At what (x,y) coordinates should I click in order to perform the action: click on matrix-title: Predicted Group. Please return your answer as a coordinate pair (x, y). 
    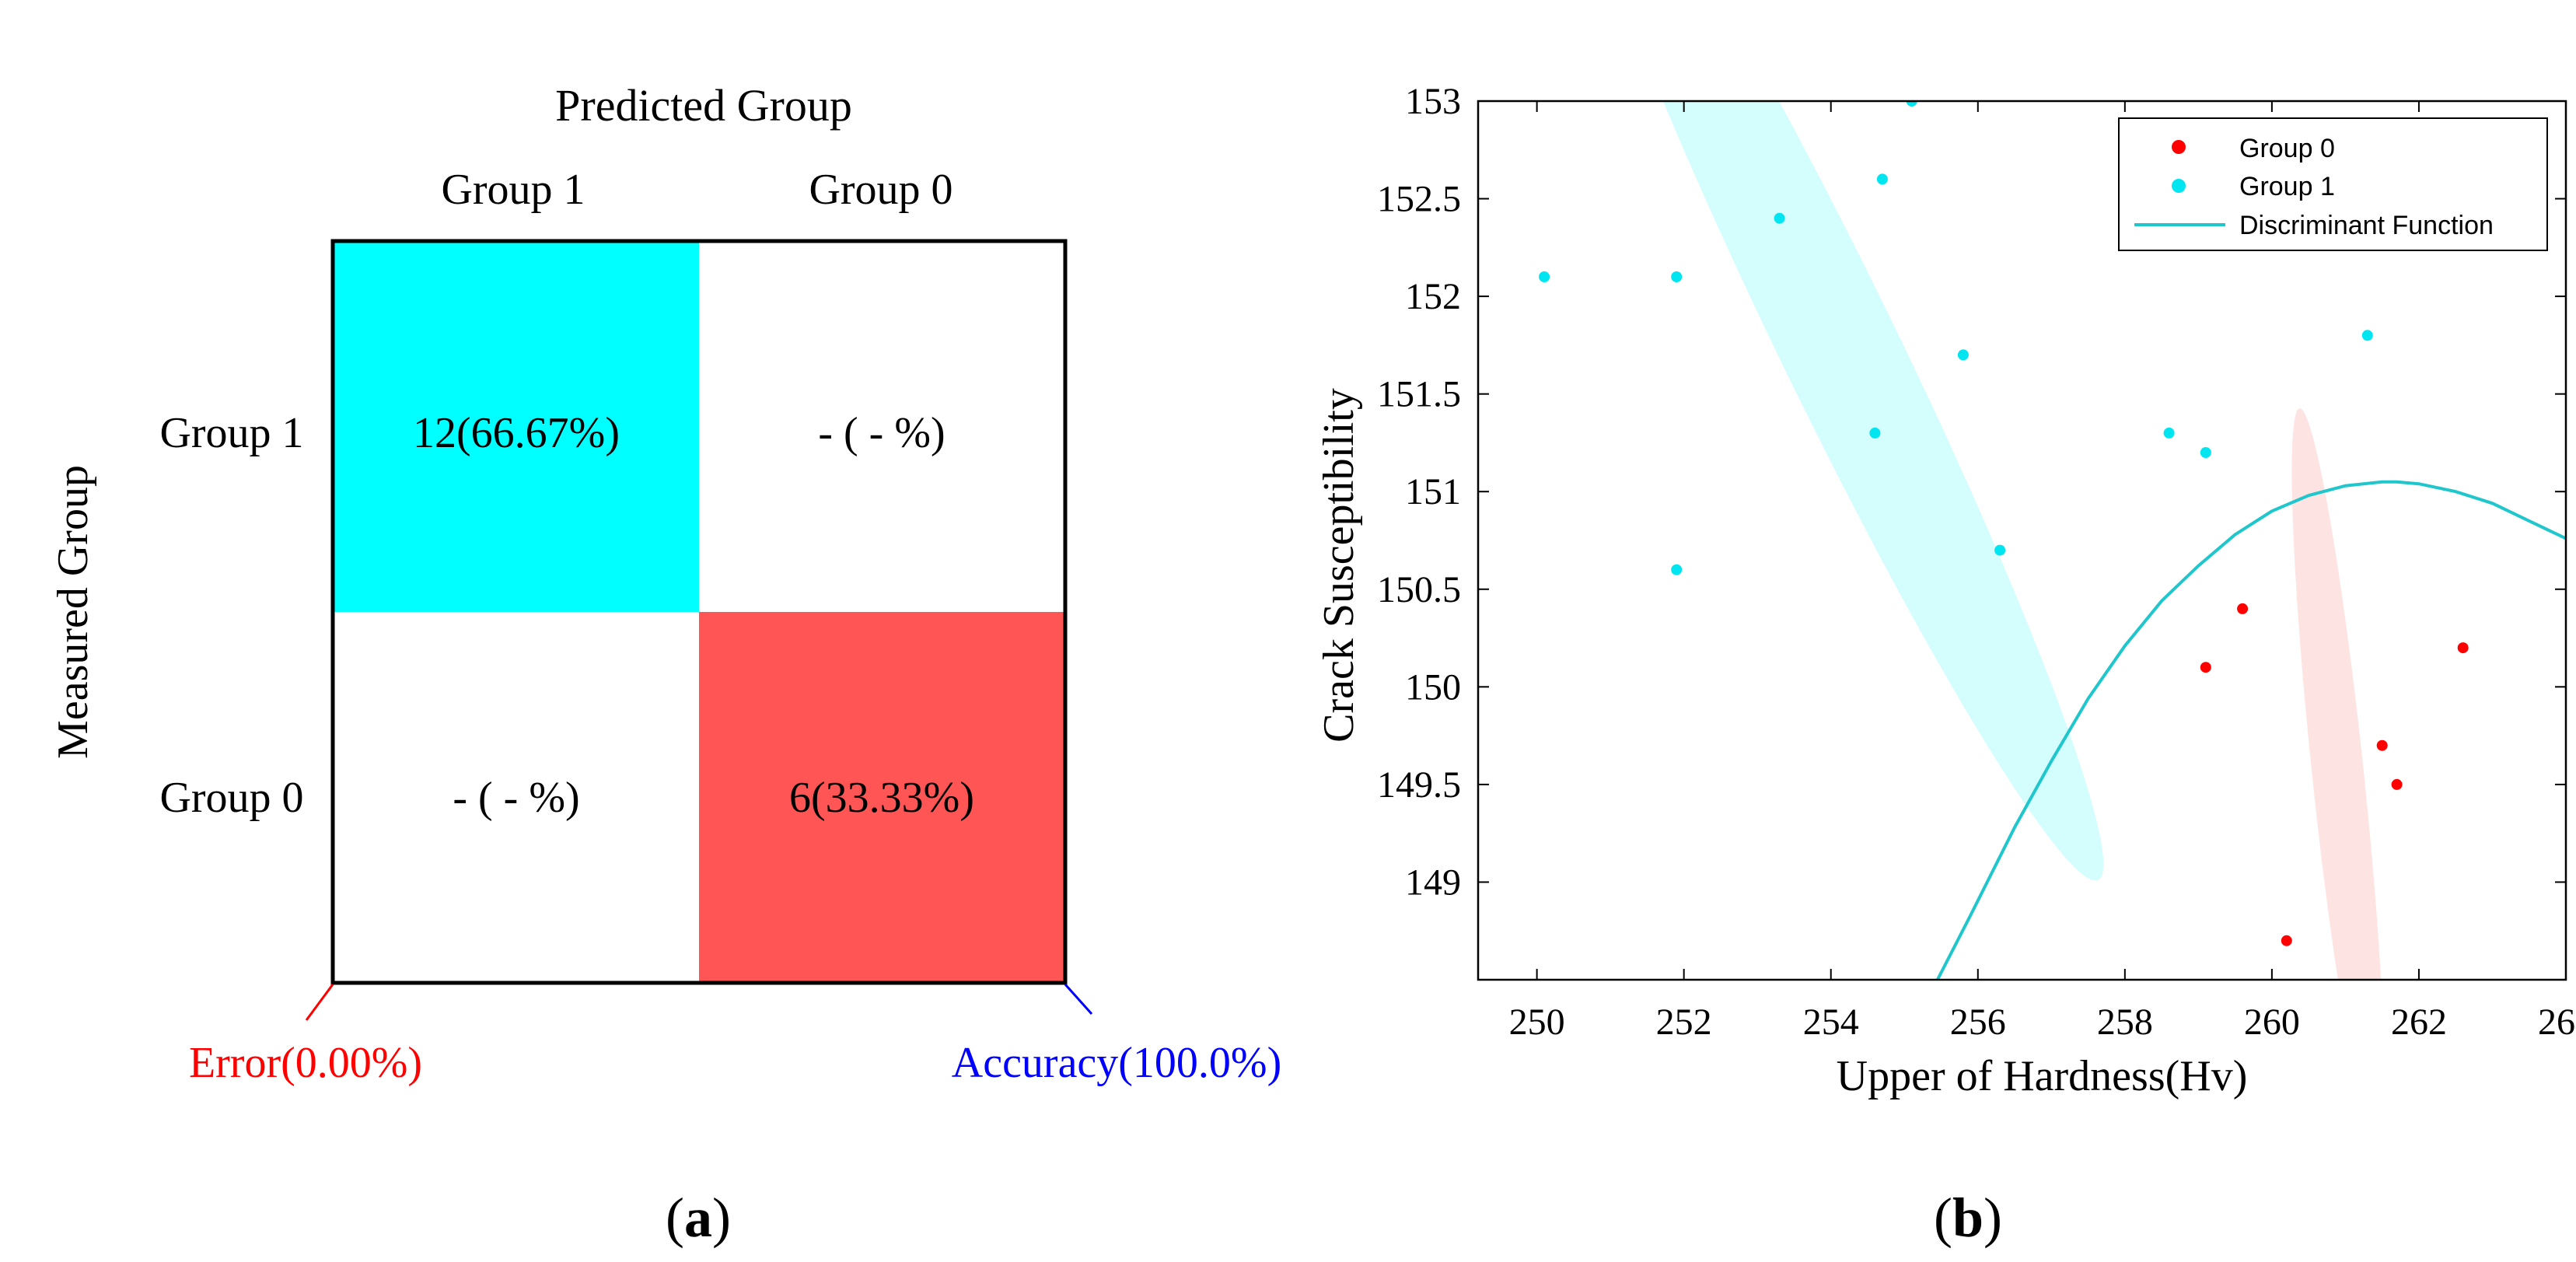
    Looking at the image, I should click on (703, 105).